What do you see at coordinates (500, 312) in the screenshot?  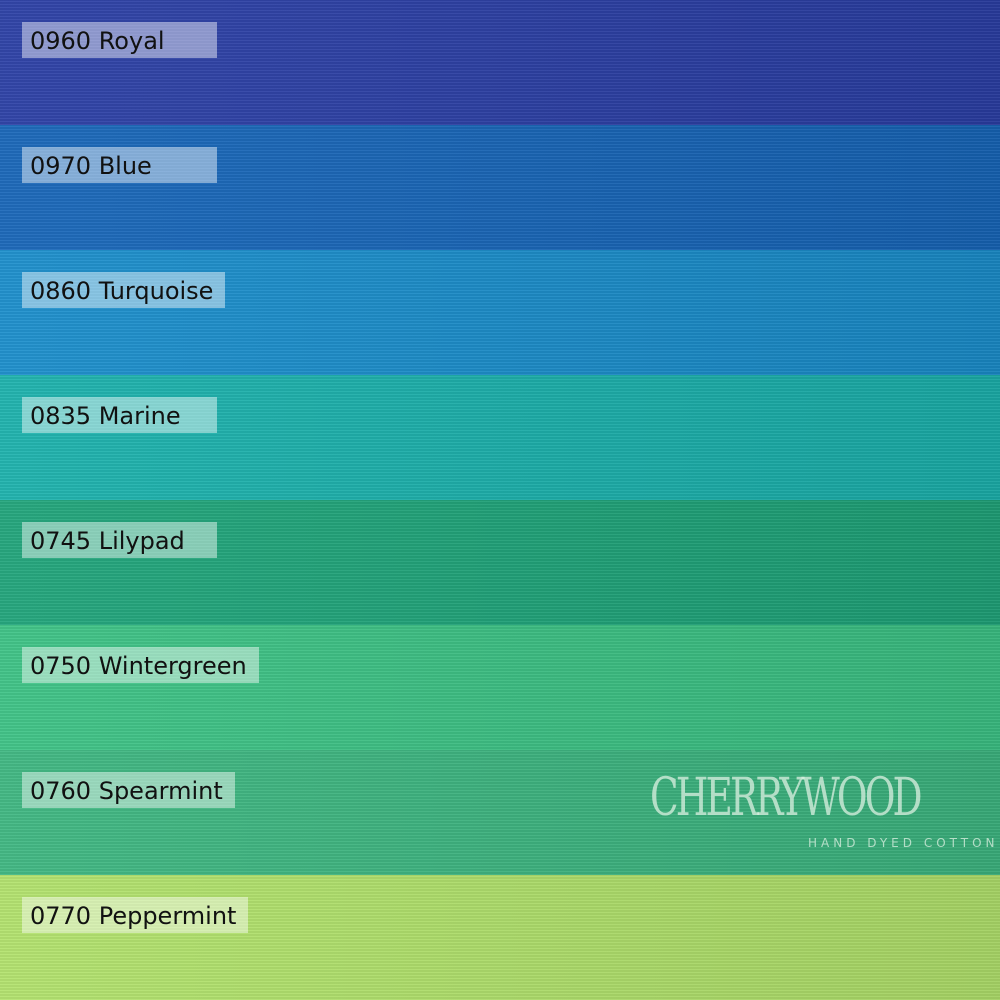 I see `fabric-swatch: 0860 Turquoise` at bounding box center [500, 312].